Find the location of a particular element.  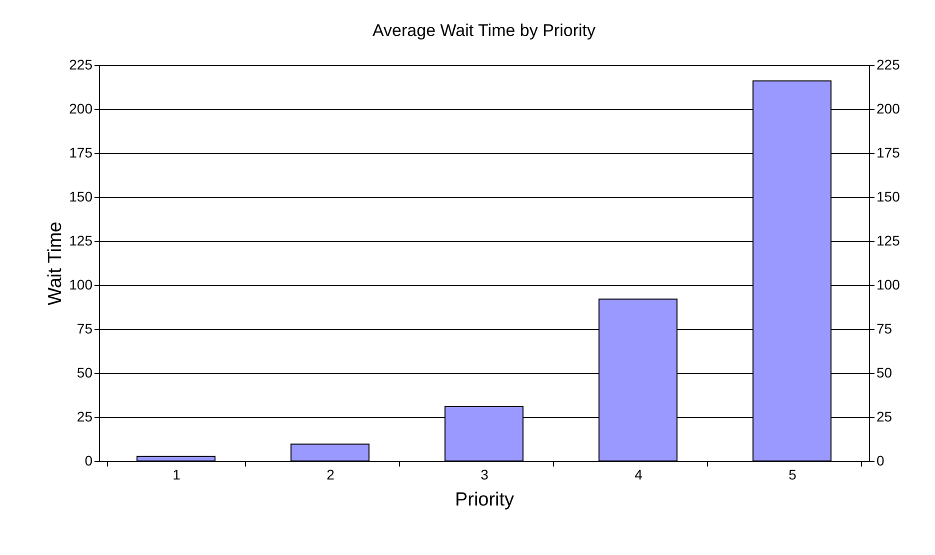

y-tick-label: 125 is located at coordinates (81, 240).